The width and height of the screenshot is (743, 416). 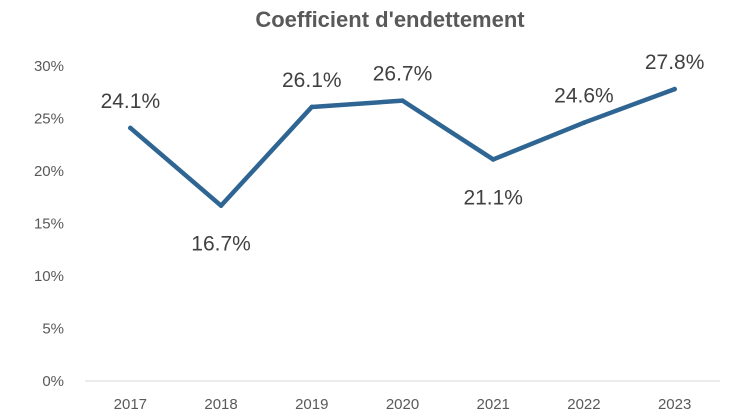 What do you see at coordinates (220, 404) in the screenshot?
I see `x-tick-label: 2018` at bounding box center [220, 404].